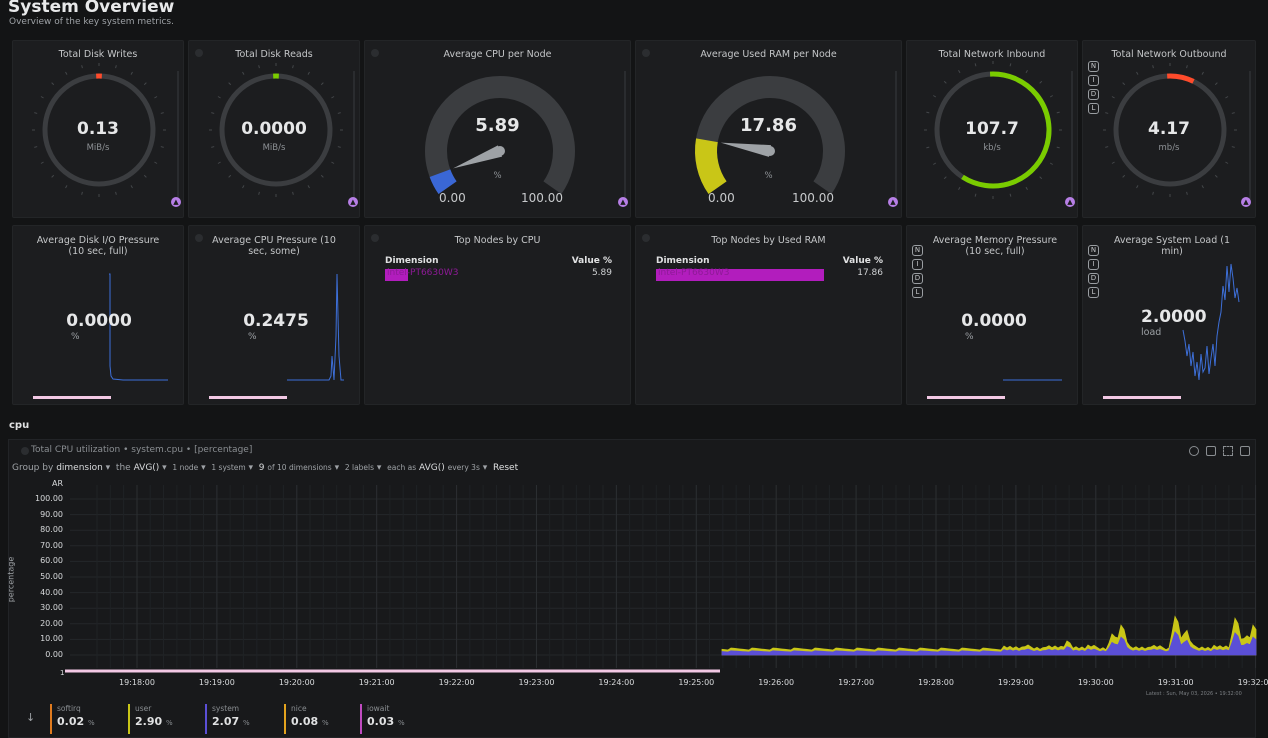  Describe the element at coordinates (992, 129) in the screenshot. I see `gauge-card-net-in: Total Network Inbound 107.7 kb/s ▲` at that location.